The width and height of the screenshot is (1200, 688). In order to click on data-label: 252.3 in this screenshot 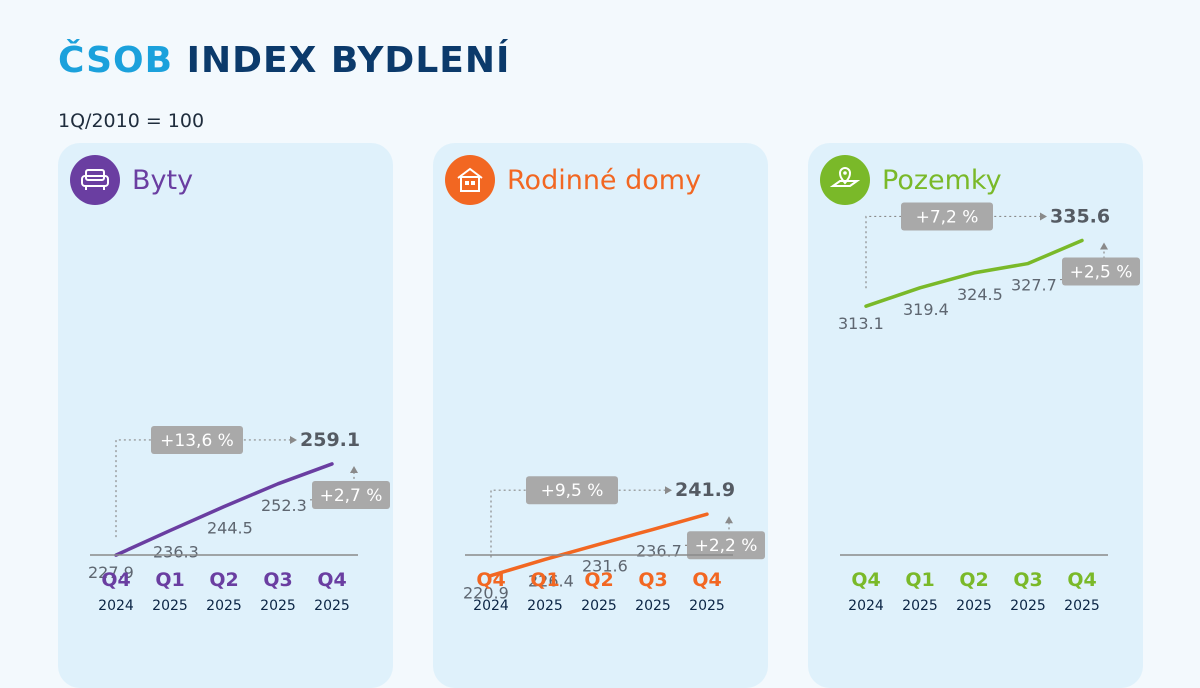, I will do `click(284, 505)`.